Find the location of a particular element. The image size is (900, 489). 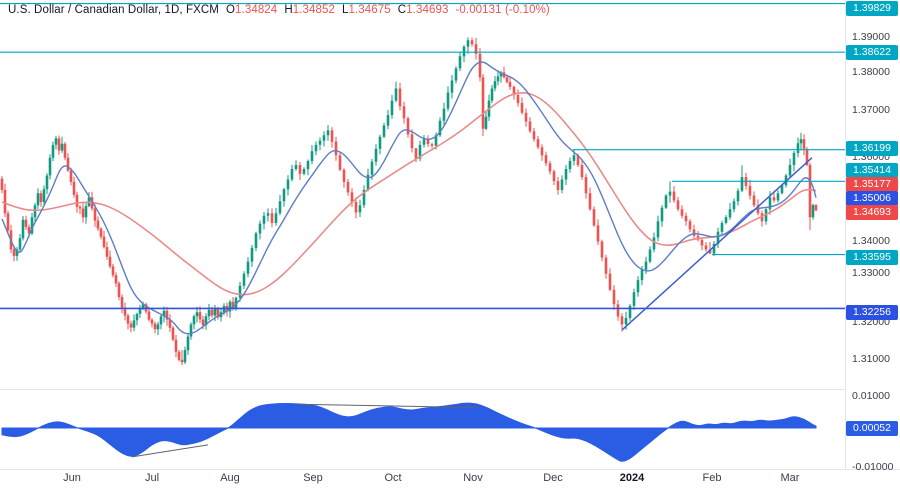

time-axis-label: Dec is located at coordinates (553, 478).